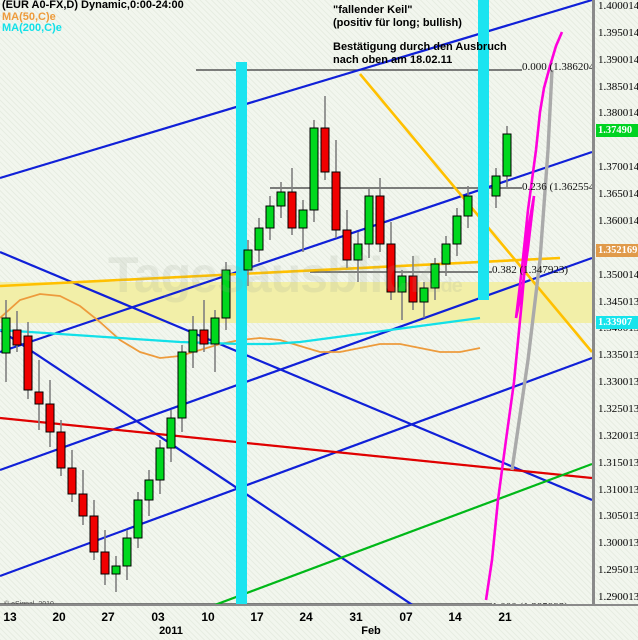 This screenshot has width=638, height=640. What do you see at coordinates (557, 187) in the screenshot?
I see `fib-label-0-236: 0.236 (1.362554)` at bounding box center [557, 187].